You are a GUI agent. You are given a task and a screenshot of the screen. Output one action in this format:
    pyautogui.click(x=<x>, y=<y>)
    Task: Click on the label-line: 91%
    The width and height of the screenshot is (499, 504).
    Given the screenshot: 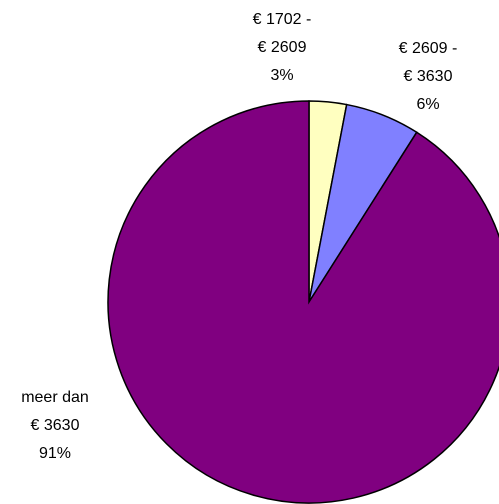 What is the action you would take?
    pyautogui.click(x=55, y=453)
    